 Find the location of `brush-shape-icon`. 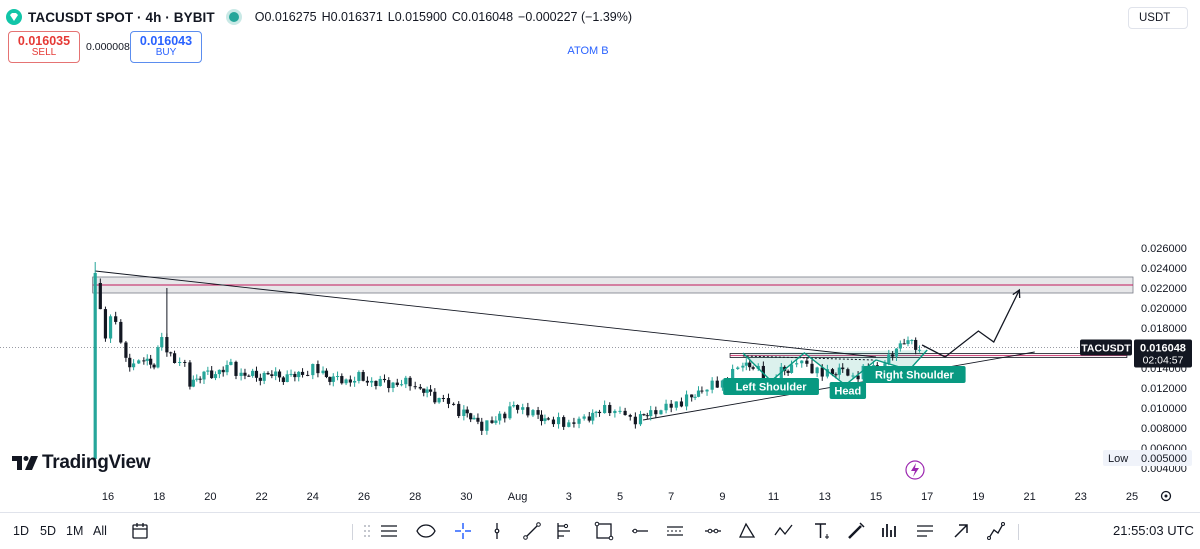

brush-shape-icon is located at coordinates (426, 531).